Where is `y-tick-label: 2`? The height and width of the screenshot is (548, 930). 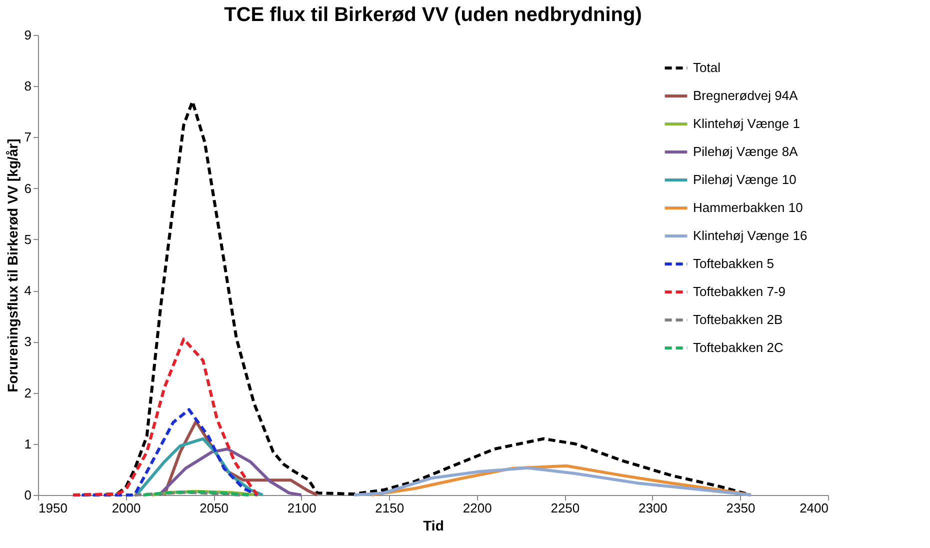
y-tick-label: 2 is located at coordinates (28, 392).